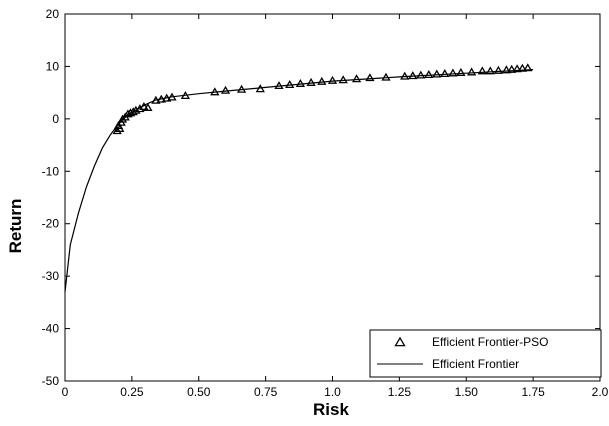  I want to click on x-axis-title: Risk, so click(331, 409).